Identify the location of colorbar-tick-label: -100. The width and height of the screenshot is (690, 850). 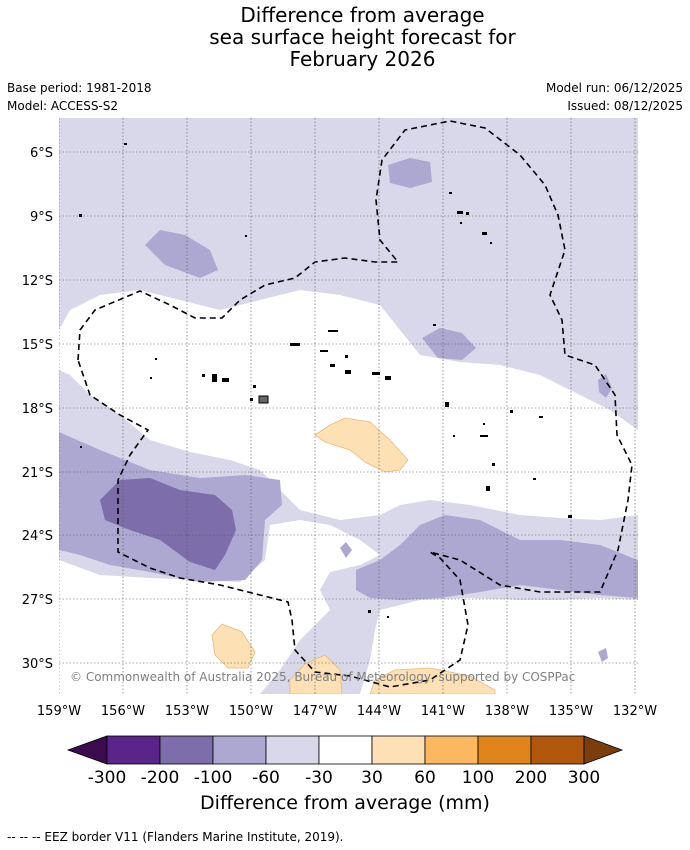
(213, 778).